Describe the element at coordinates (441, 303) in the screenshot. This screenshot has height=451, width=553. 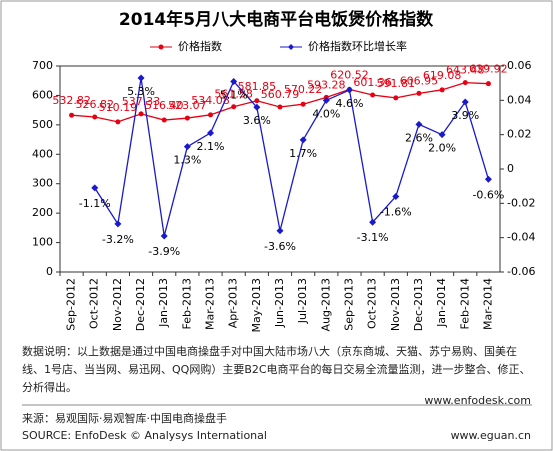
I see `x-tick-label: Jan-2014` at that location.